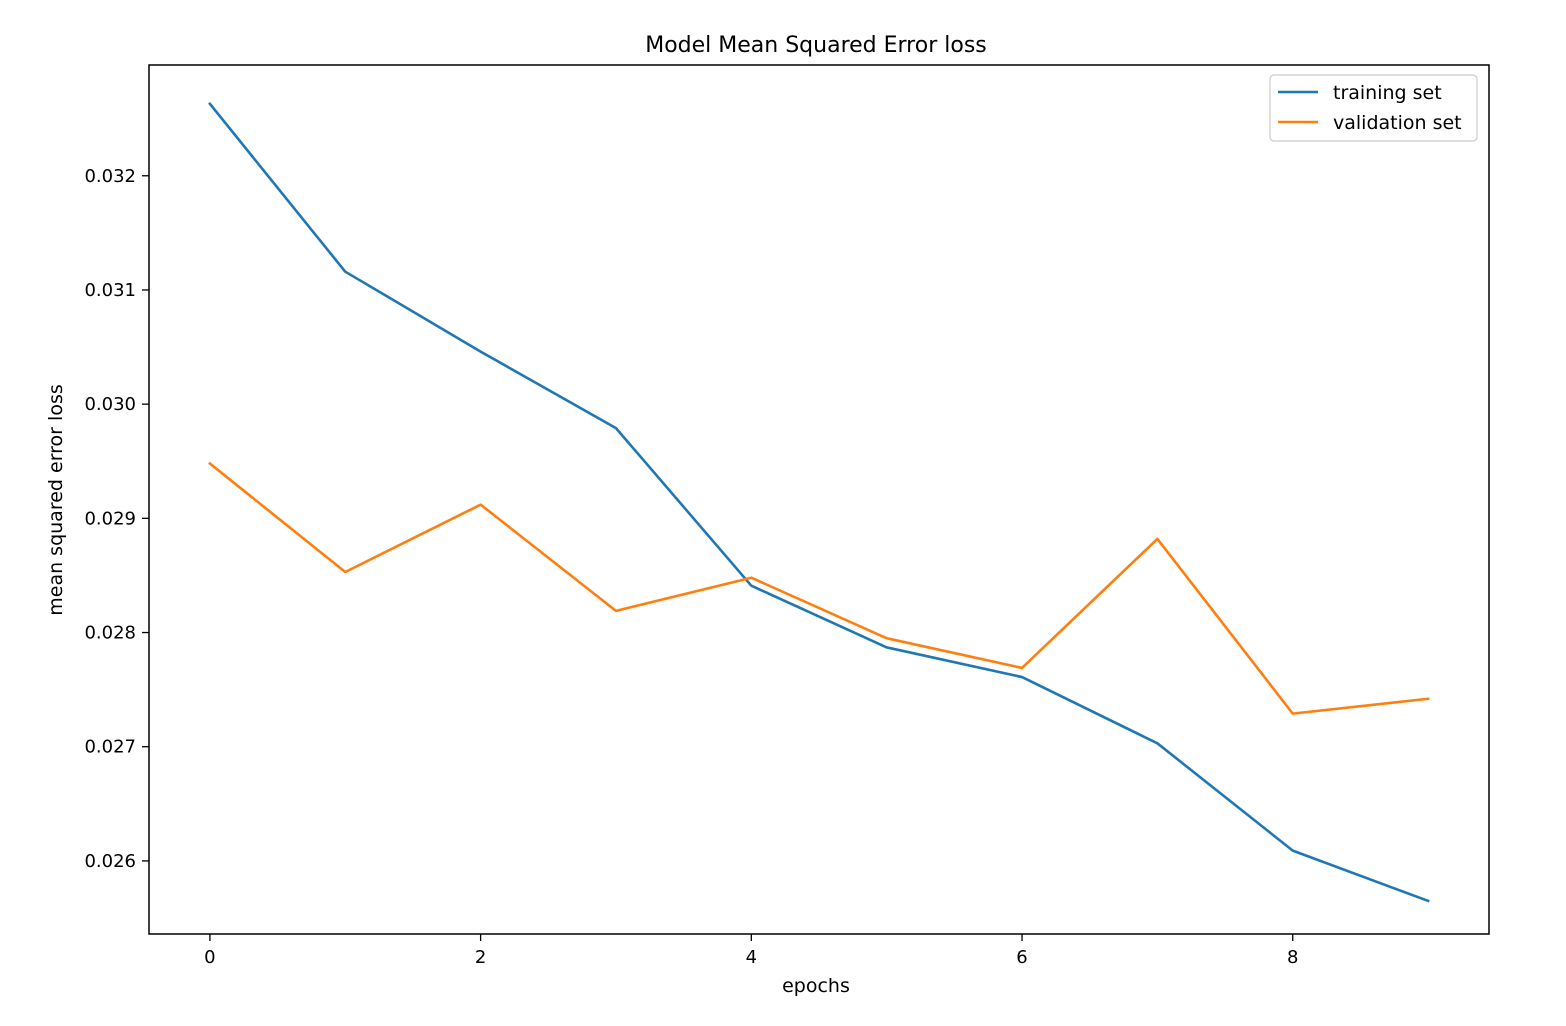 The height and width of the screenshot is (1026, 1566). What do you see at coordinates (110, 518) in the screenshot?
I see `y-tick-label: 0.029` at bounding box center [110, 518].